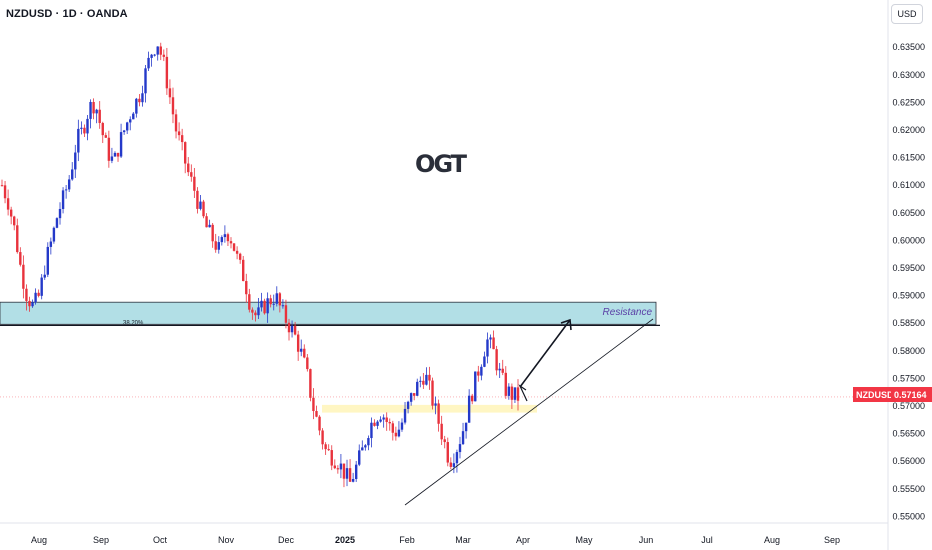  Describe the element at coordinates (908, 130) in the screenshot. I see `y-tick-label: 0.62000` at that location.